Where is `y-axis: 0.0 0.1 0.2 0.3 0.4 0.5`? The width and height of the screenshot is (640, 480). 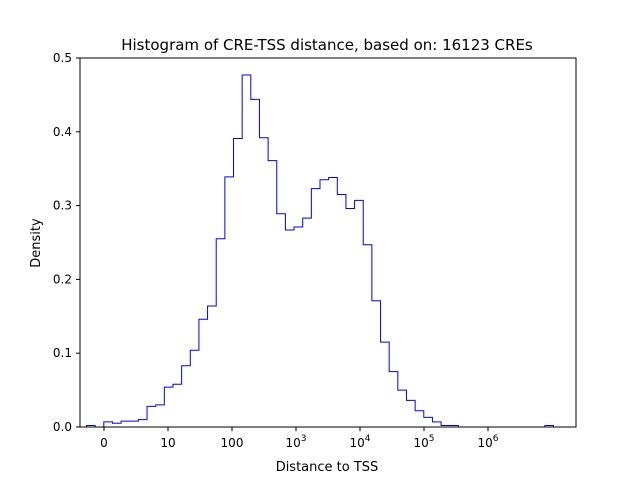 y-axis: 0.0 0.1 0.2 0.3 0.4 0.5 is located at coordinates (66, 242).